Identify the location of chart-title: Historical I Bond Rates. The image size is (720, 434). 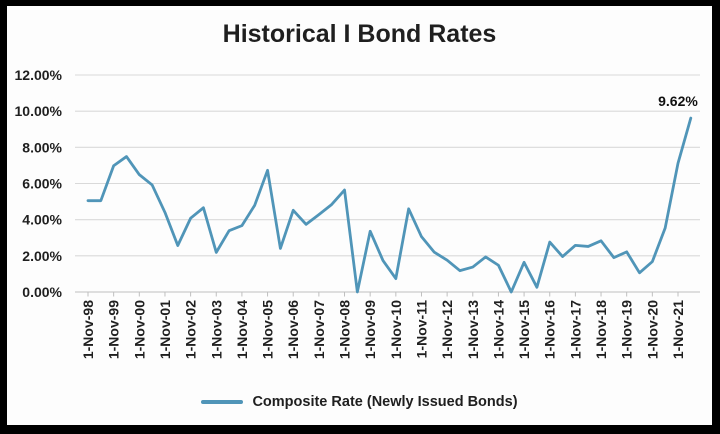
(359, 34).